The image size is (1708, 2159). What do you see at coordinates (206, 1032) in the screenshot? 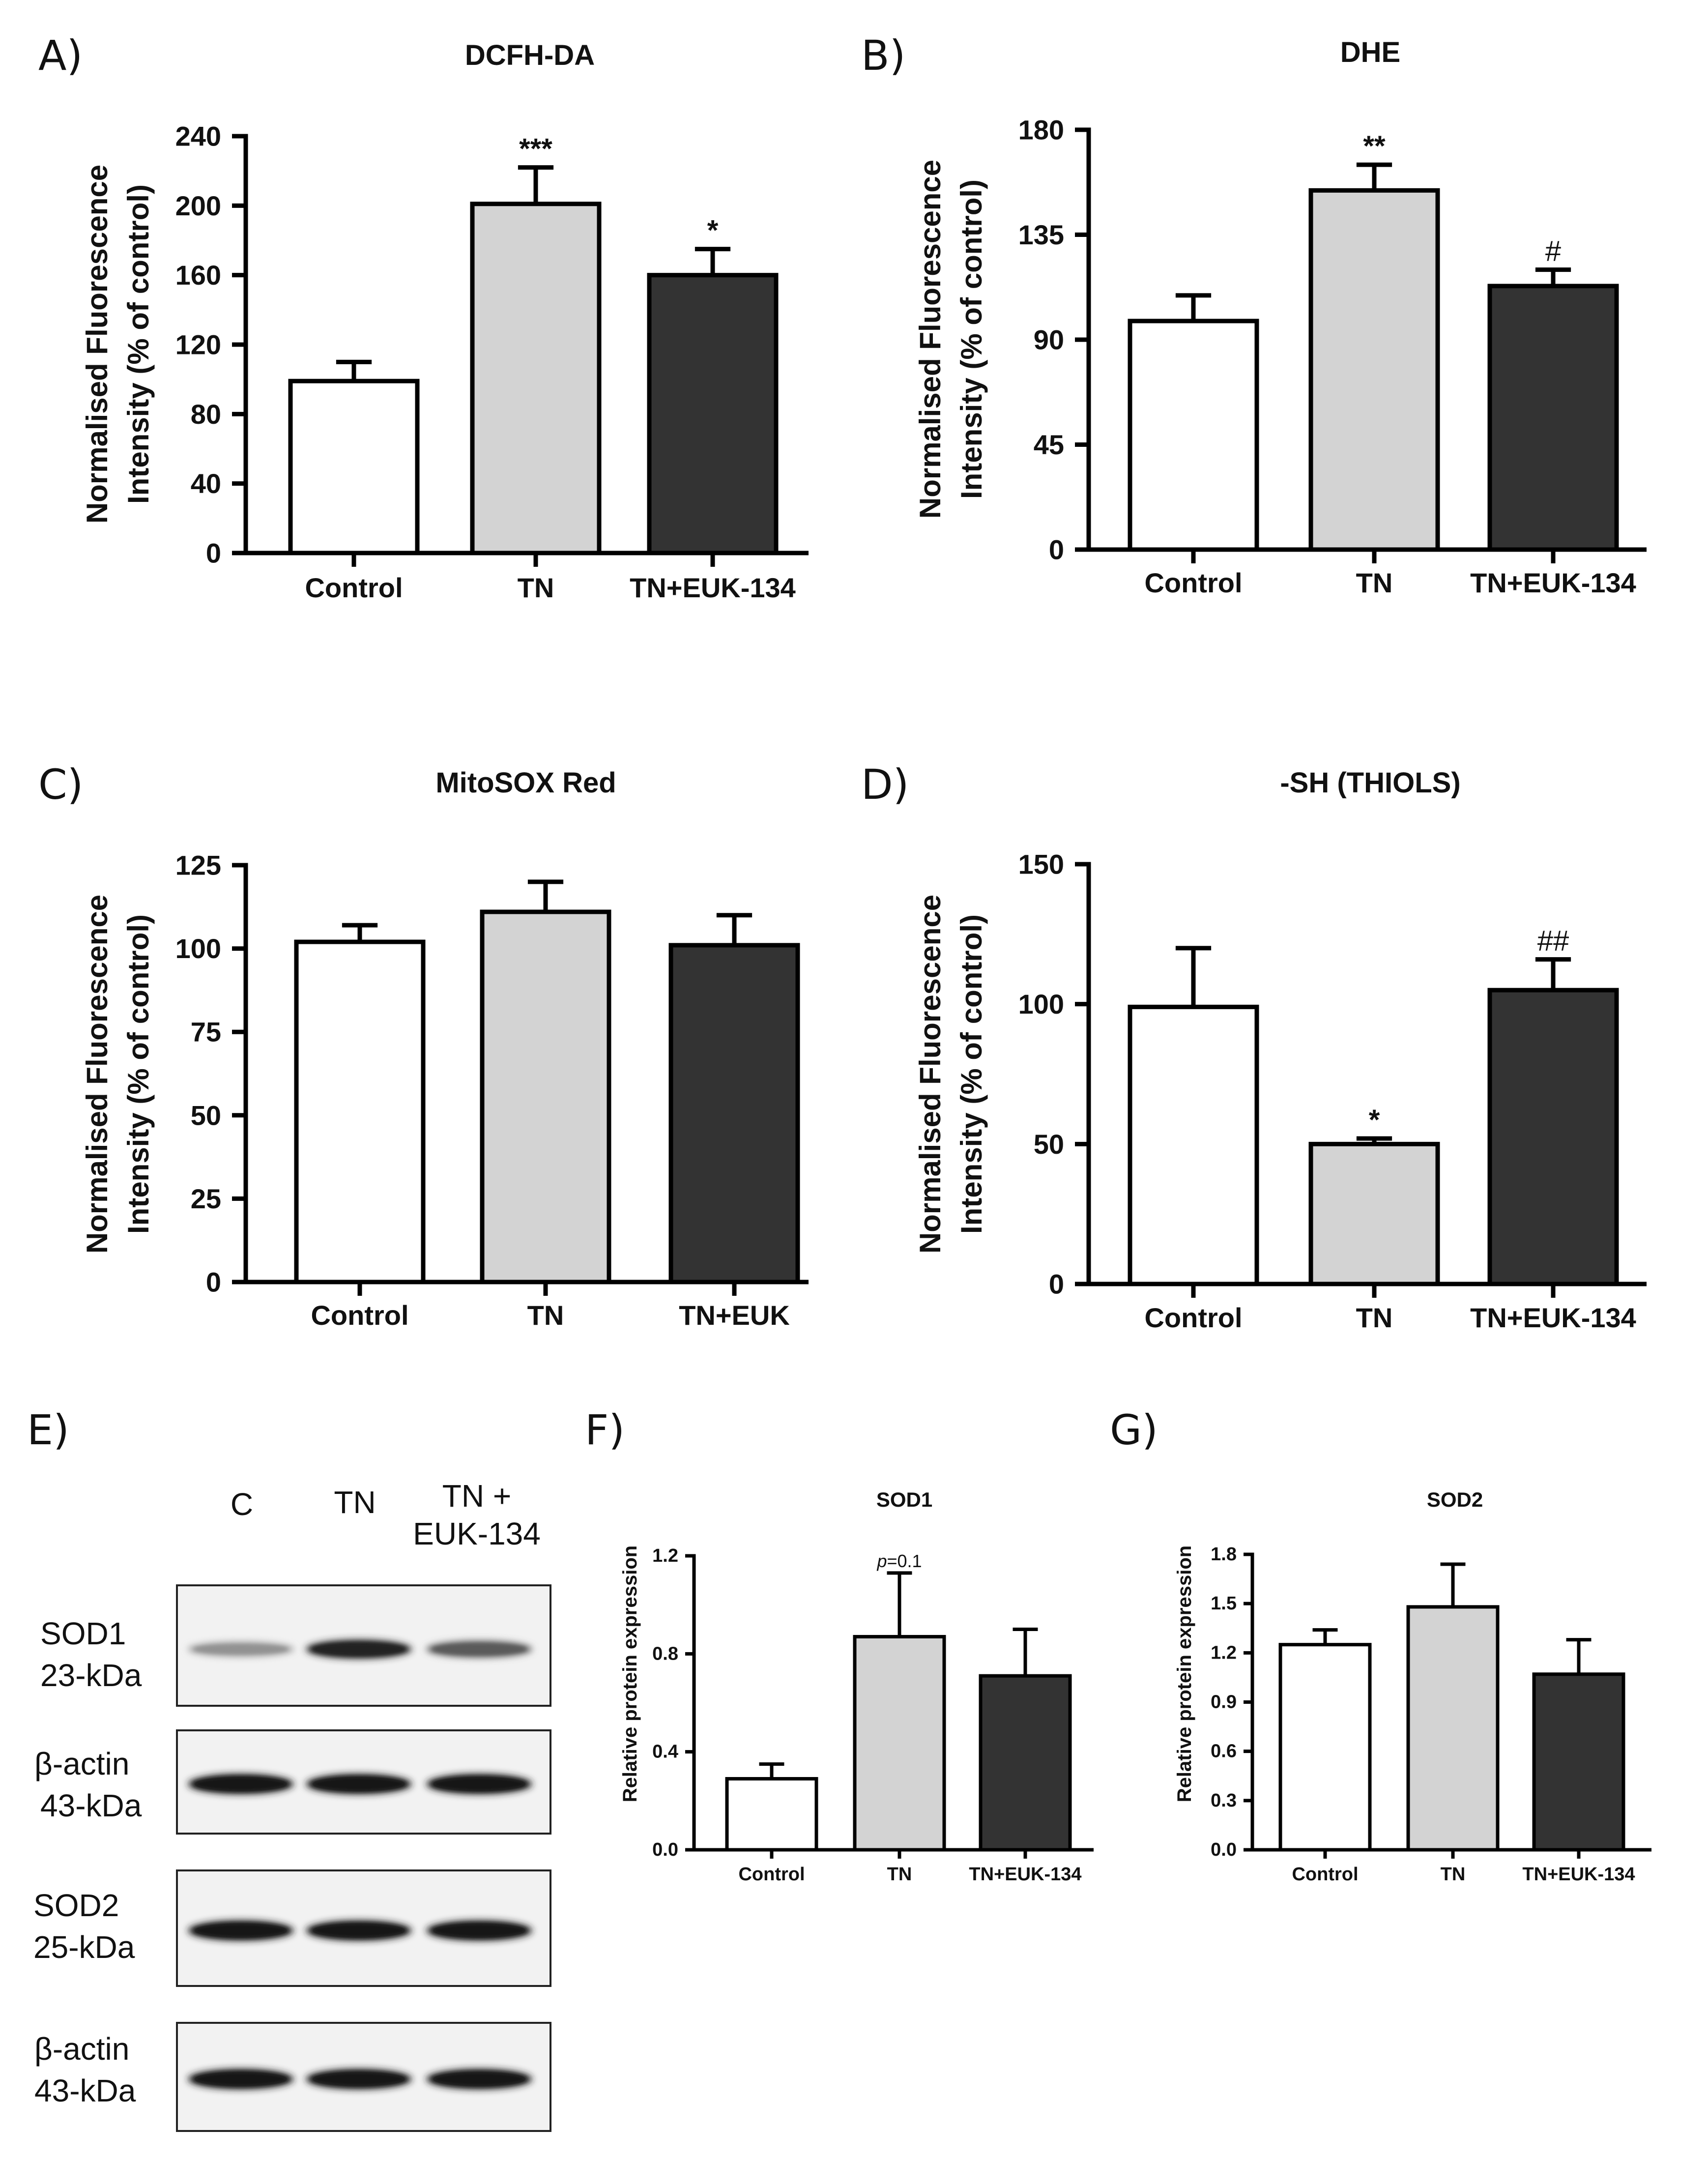
I see `y-tick-label: 75` at bounding box center [206, 1032].